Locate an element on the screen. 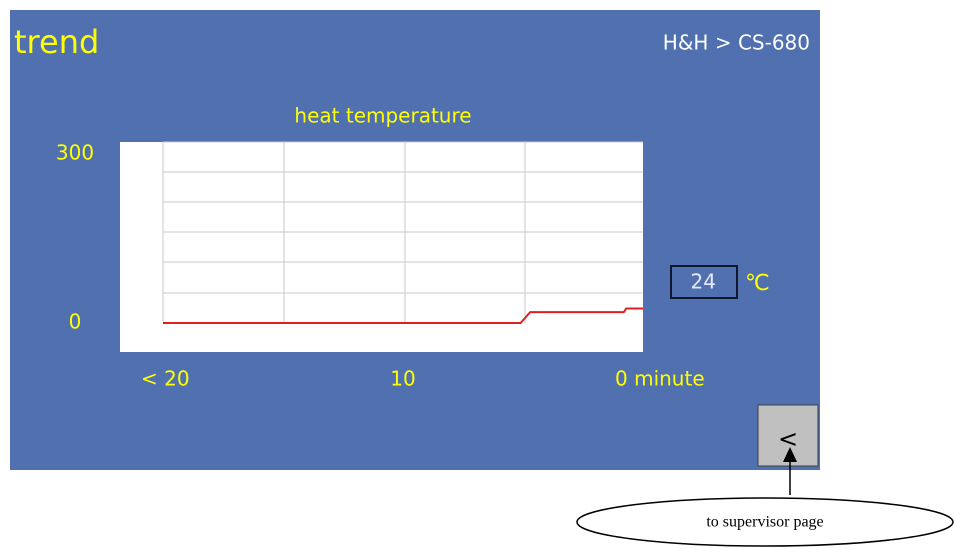 Image resolution: width=954 pixels, height=549 pixels. reading-unit: ℃ is located at coordinates (757, 283).